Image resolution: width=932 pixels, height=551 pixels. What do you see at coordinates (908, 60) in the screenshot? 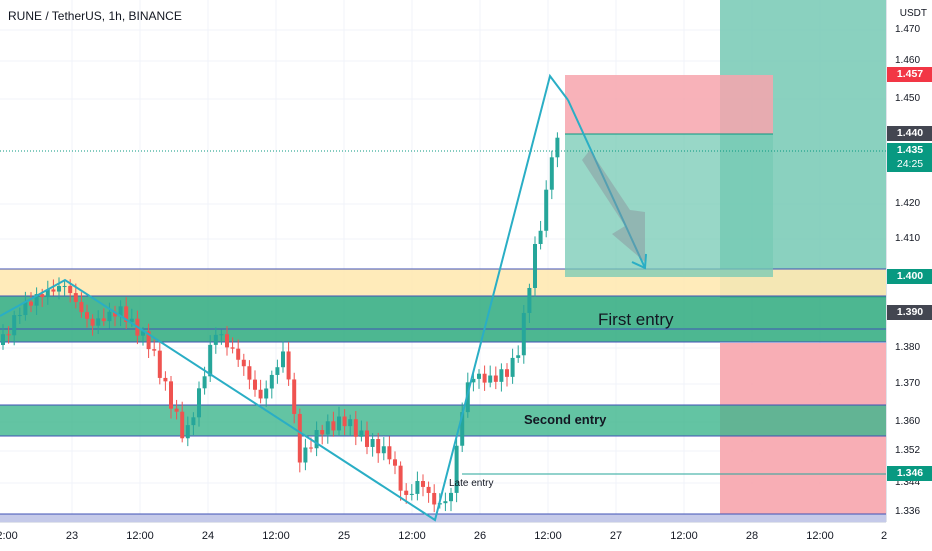
I see `price-tick: 1.460` at bounding box center [908, 60].